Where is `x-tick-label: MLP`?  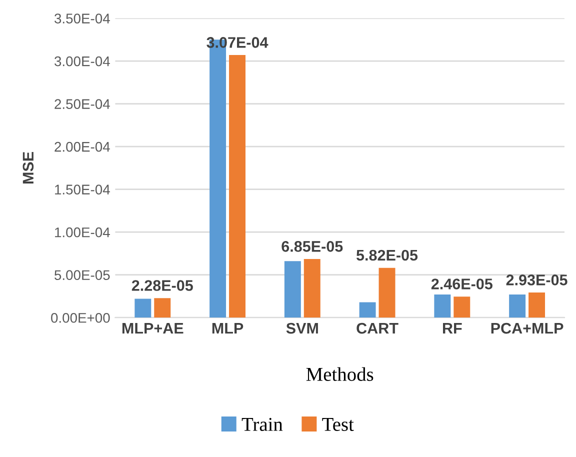 x-tick-label: MLP is located at coordinates (228, 328).